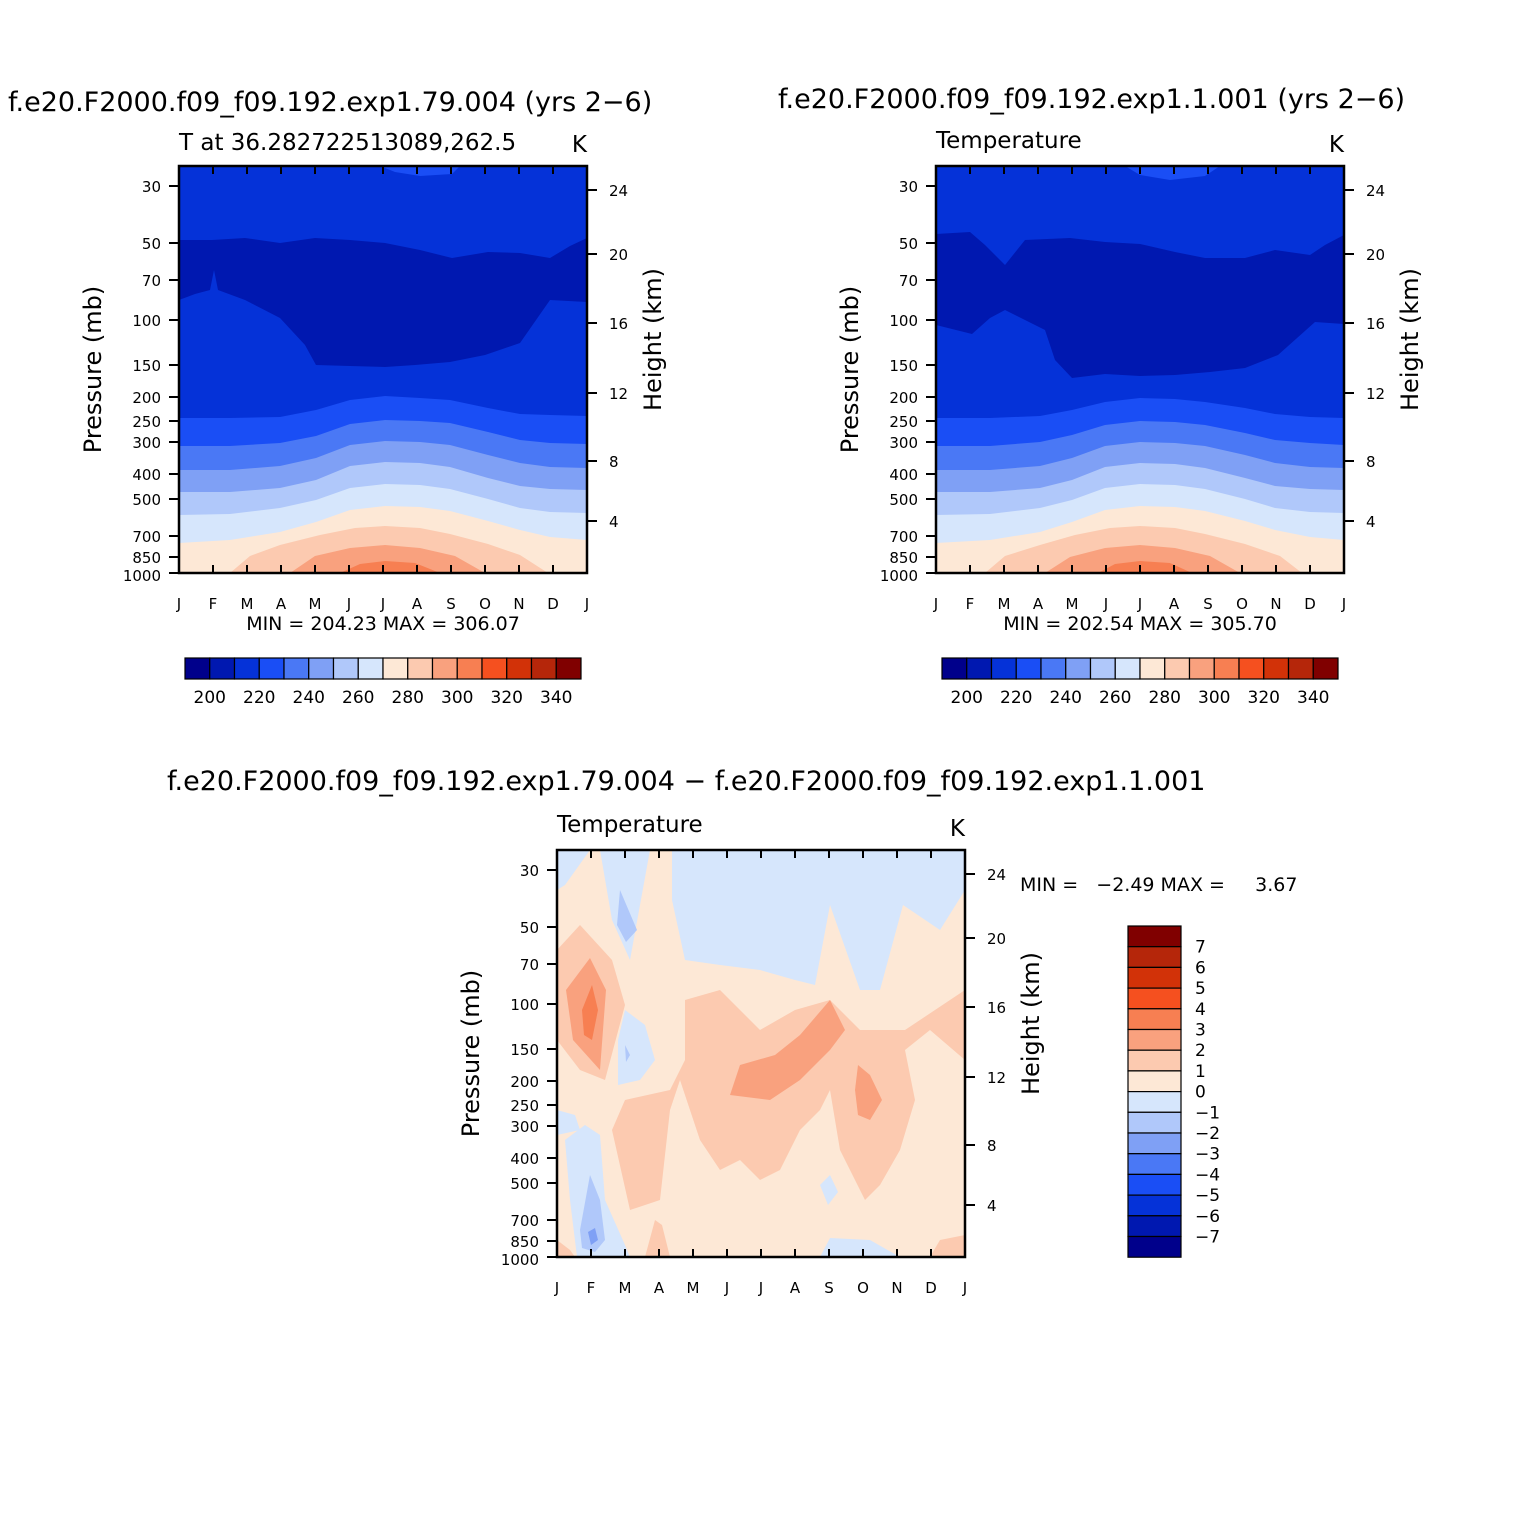  I want to click on y-tick-label: 1000, so click(899, 576).